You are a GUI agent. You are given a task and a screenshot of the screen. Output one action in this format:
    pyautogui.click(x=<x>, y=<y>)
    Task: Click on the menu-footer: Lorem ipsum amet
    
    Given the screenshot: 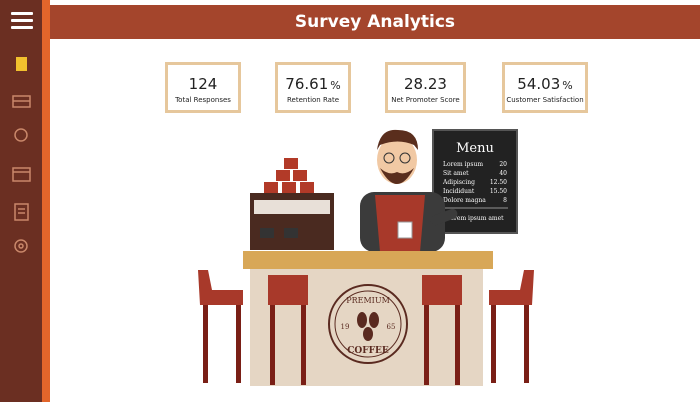 What is the action you would take?
    pyautogui.click(x=475, y=218)
    